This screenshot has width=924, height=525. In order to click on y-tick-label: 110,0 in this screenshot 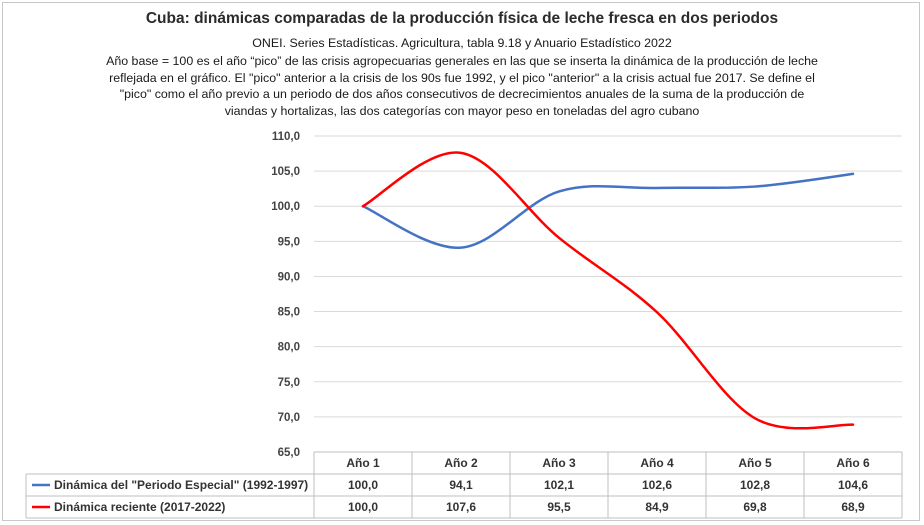, I will do `click(286, 137)`.